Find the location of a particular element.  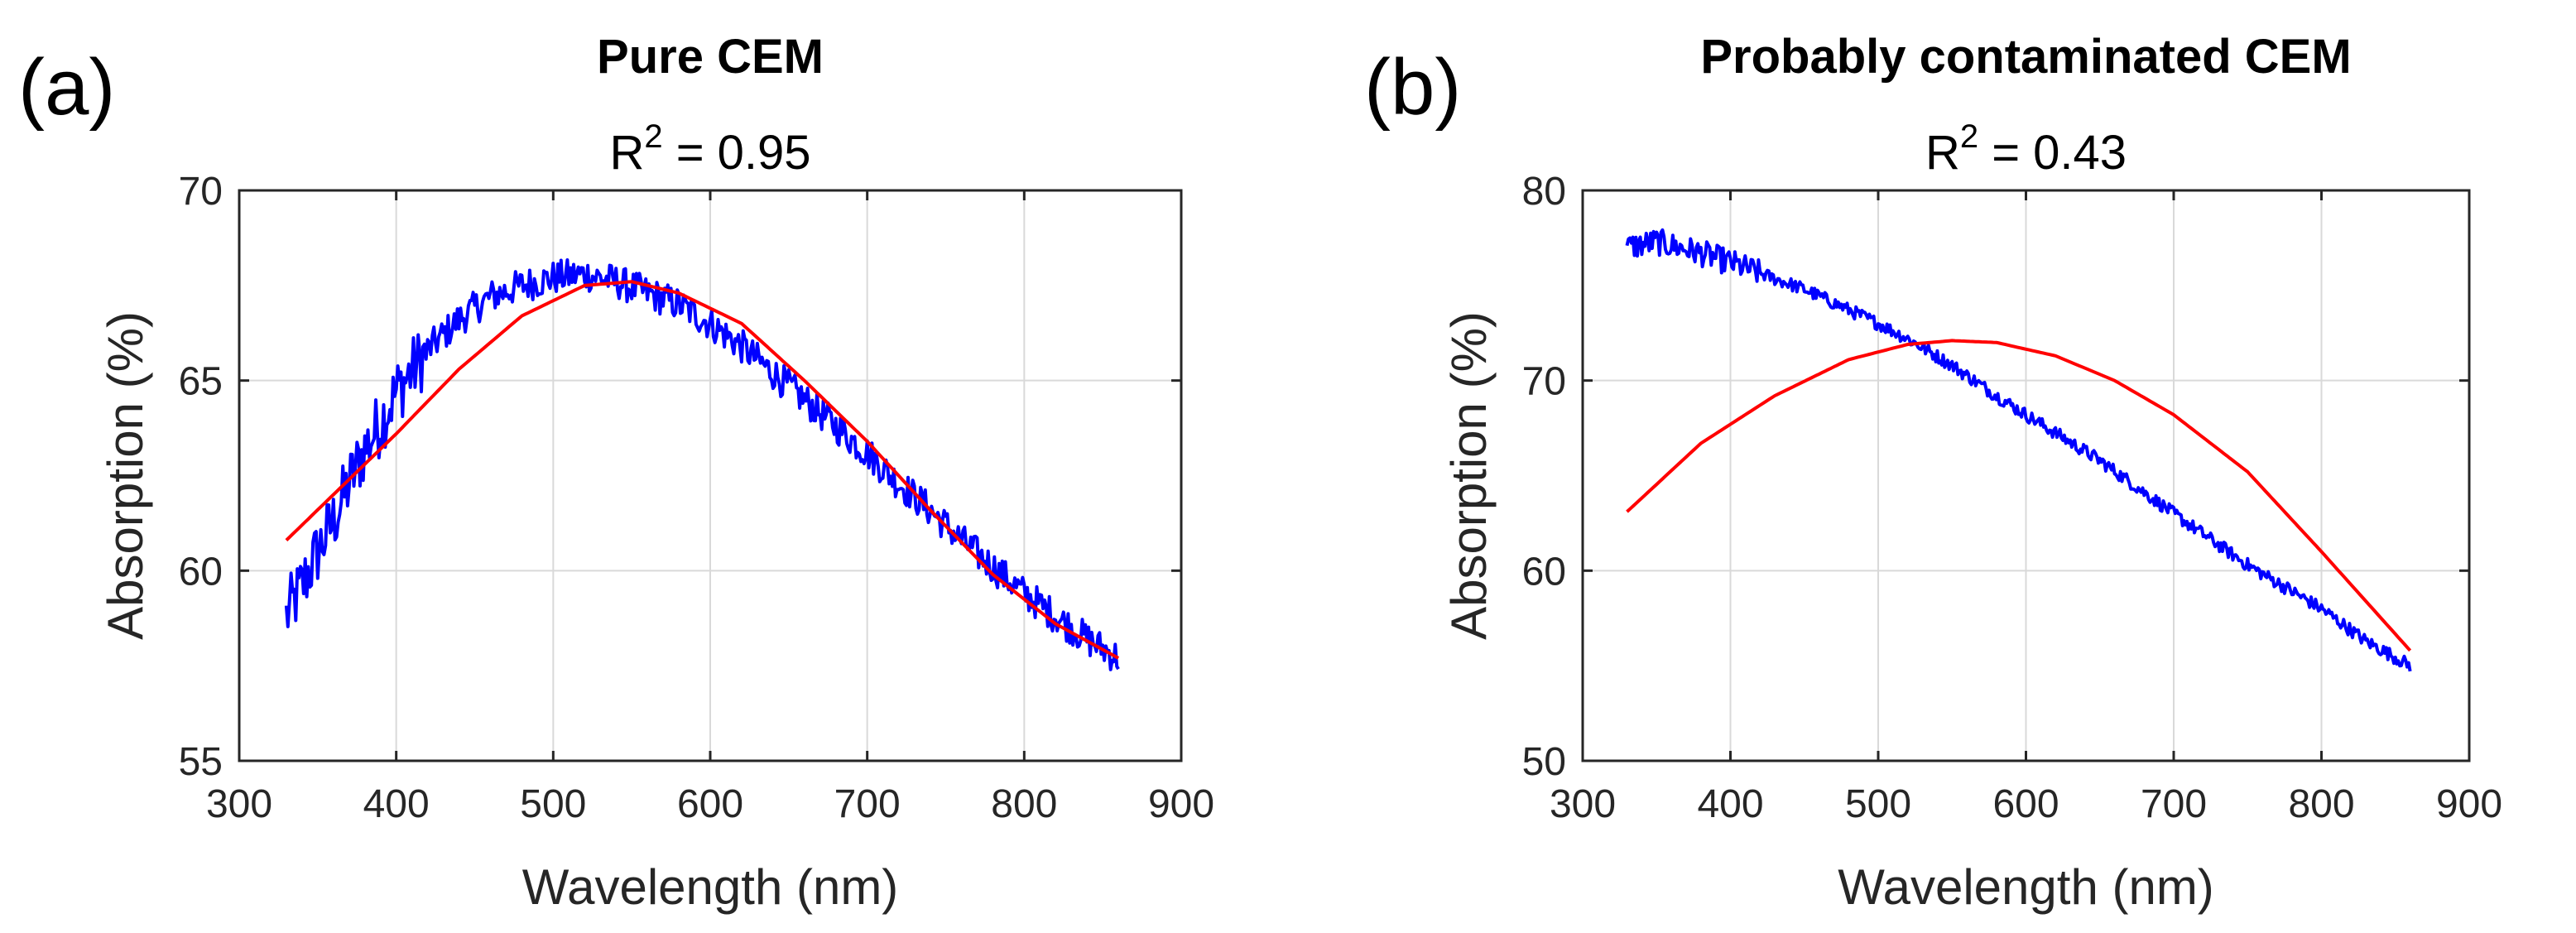

y-tick-label: 50 is located at coordinates (1544, 762).